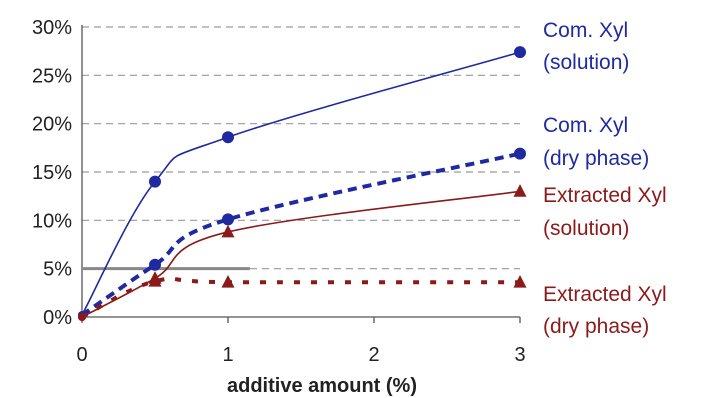 The image size is (704, 398). What do you see at coordinates (57, 318) in the screenshot?
I see `y-tick-label: 0%` at bounding box center [57, 318].